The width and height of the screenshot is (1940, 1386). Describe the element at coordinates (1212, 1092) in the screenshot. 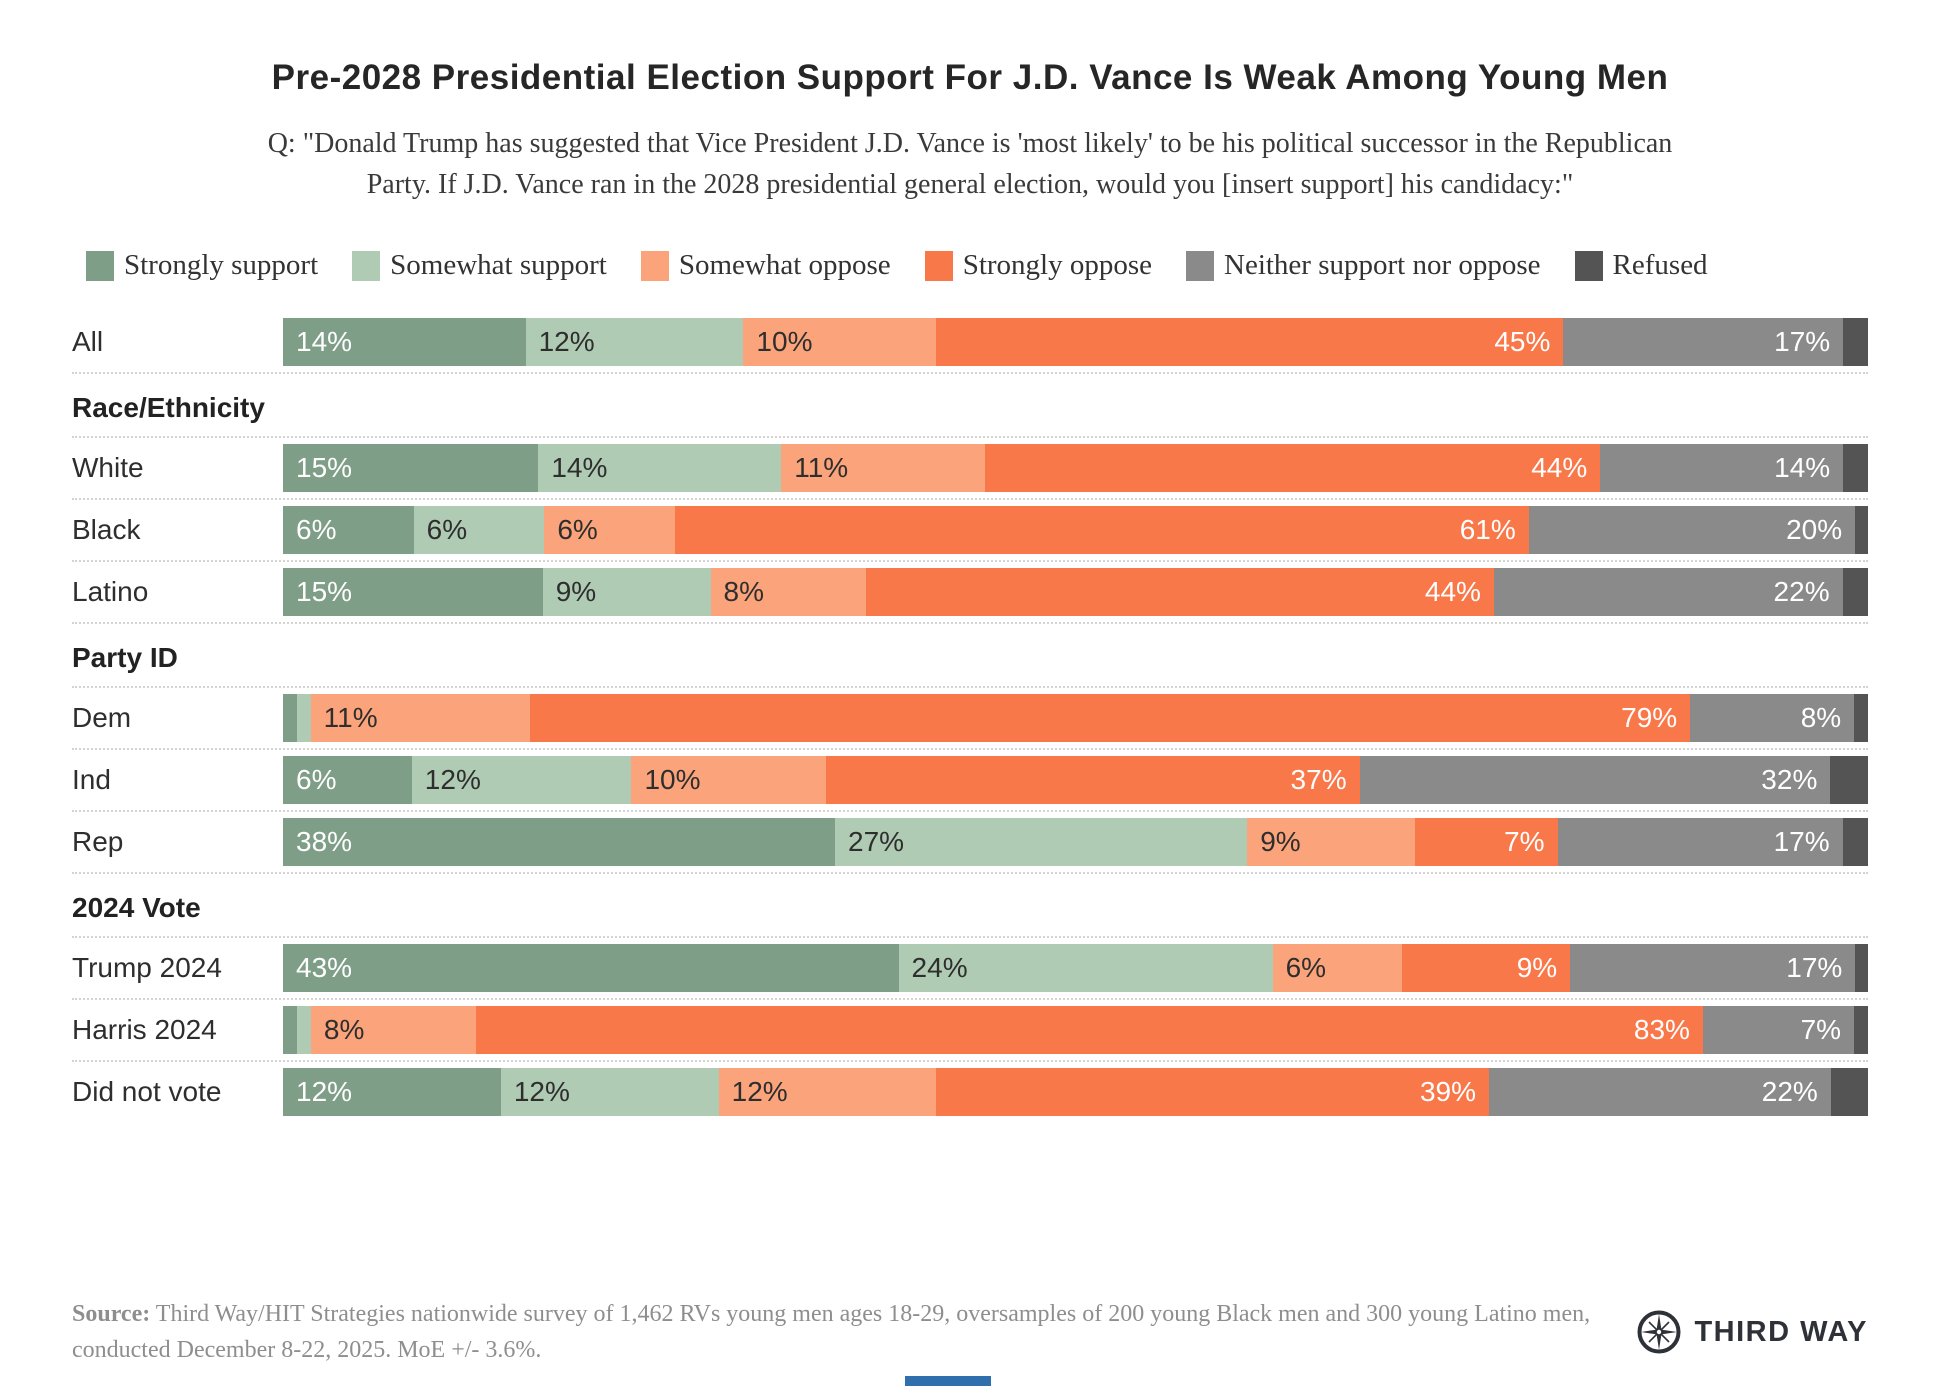

I see `segment-strongly-oppose: 39%` at that location.